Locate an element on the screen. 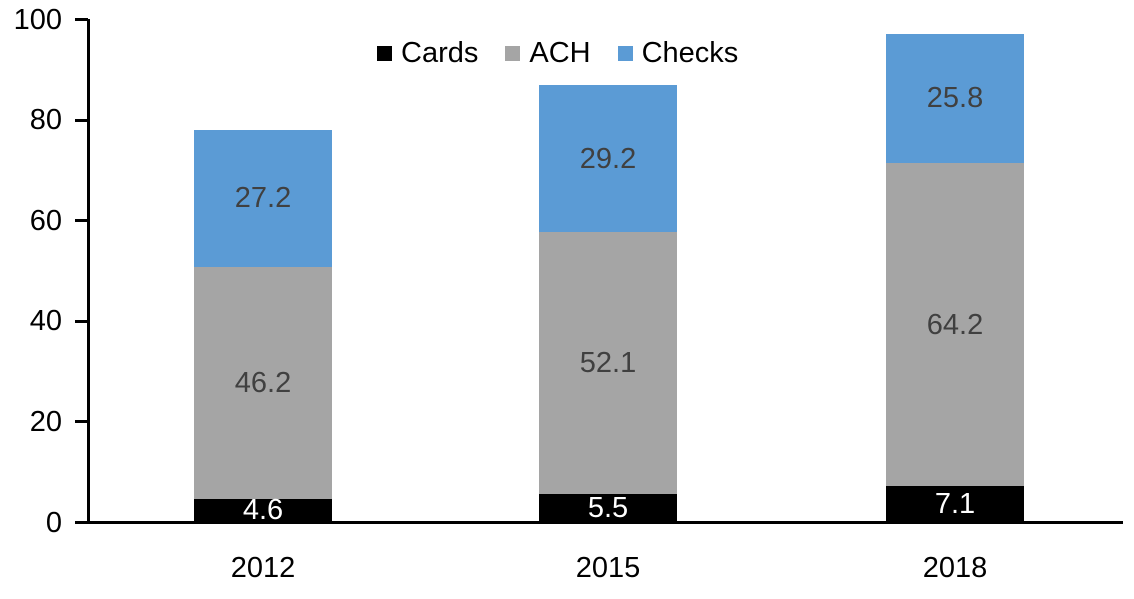 The width and height of the screenshot is (1134, 599). x-category-label: 2012 is located at coordinates (263, 568).